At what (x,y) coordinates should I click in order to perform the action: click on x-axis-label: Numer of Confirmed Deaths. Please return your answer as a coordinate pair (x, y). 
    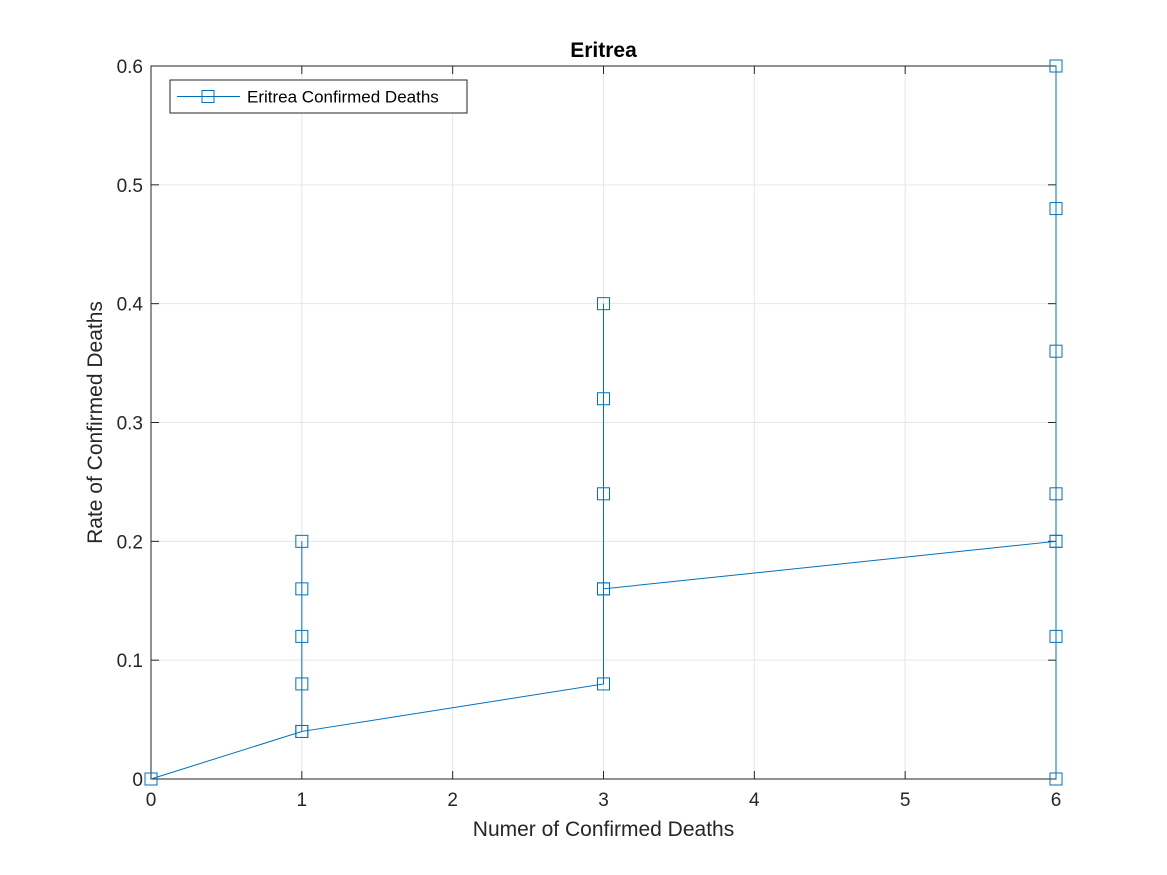
    Looking at the image, I should click on (603, 829).